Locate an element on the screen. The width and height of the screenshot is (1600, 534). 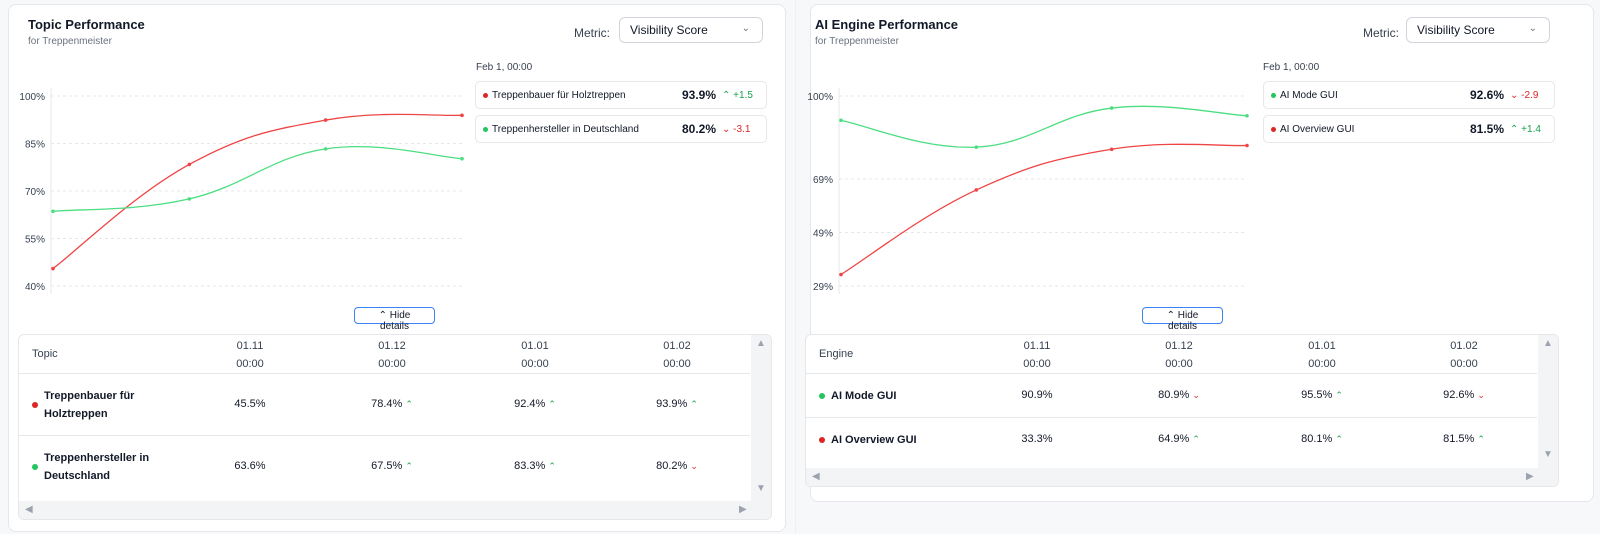
engine-line-chart: 100% 69% 49% 29% is located at coordinates (1028, 191).